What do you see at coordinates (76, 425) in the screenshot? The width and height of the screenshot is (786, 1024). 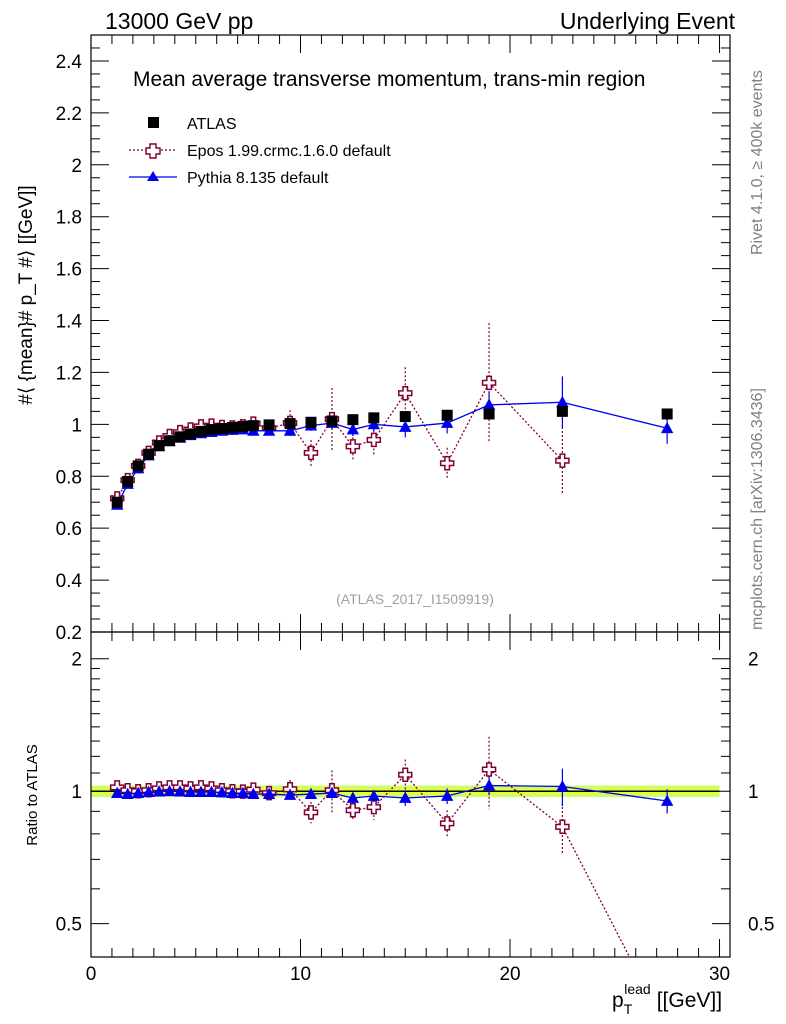 I see `y-tick-label: 1` at bounding box center [76, 425].